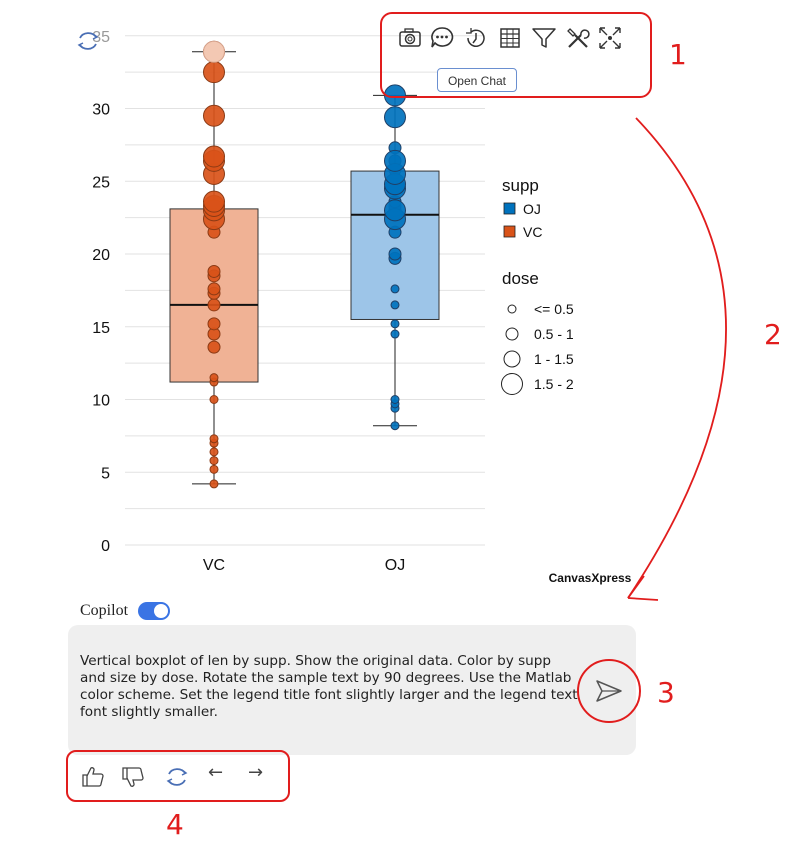 The height and width of the screenshot is (841, 787). Describe the element at coordinates (216, 772) in the screenshot. I see `previous-button: ←` at that location.